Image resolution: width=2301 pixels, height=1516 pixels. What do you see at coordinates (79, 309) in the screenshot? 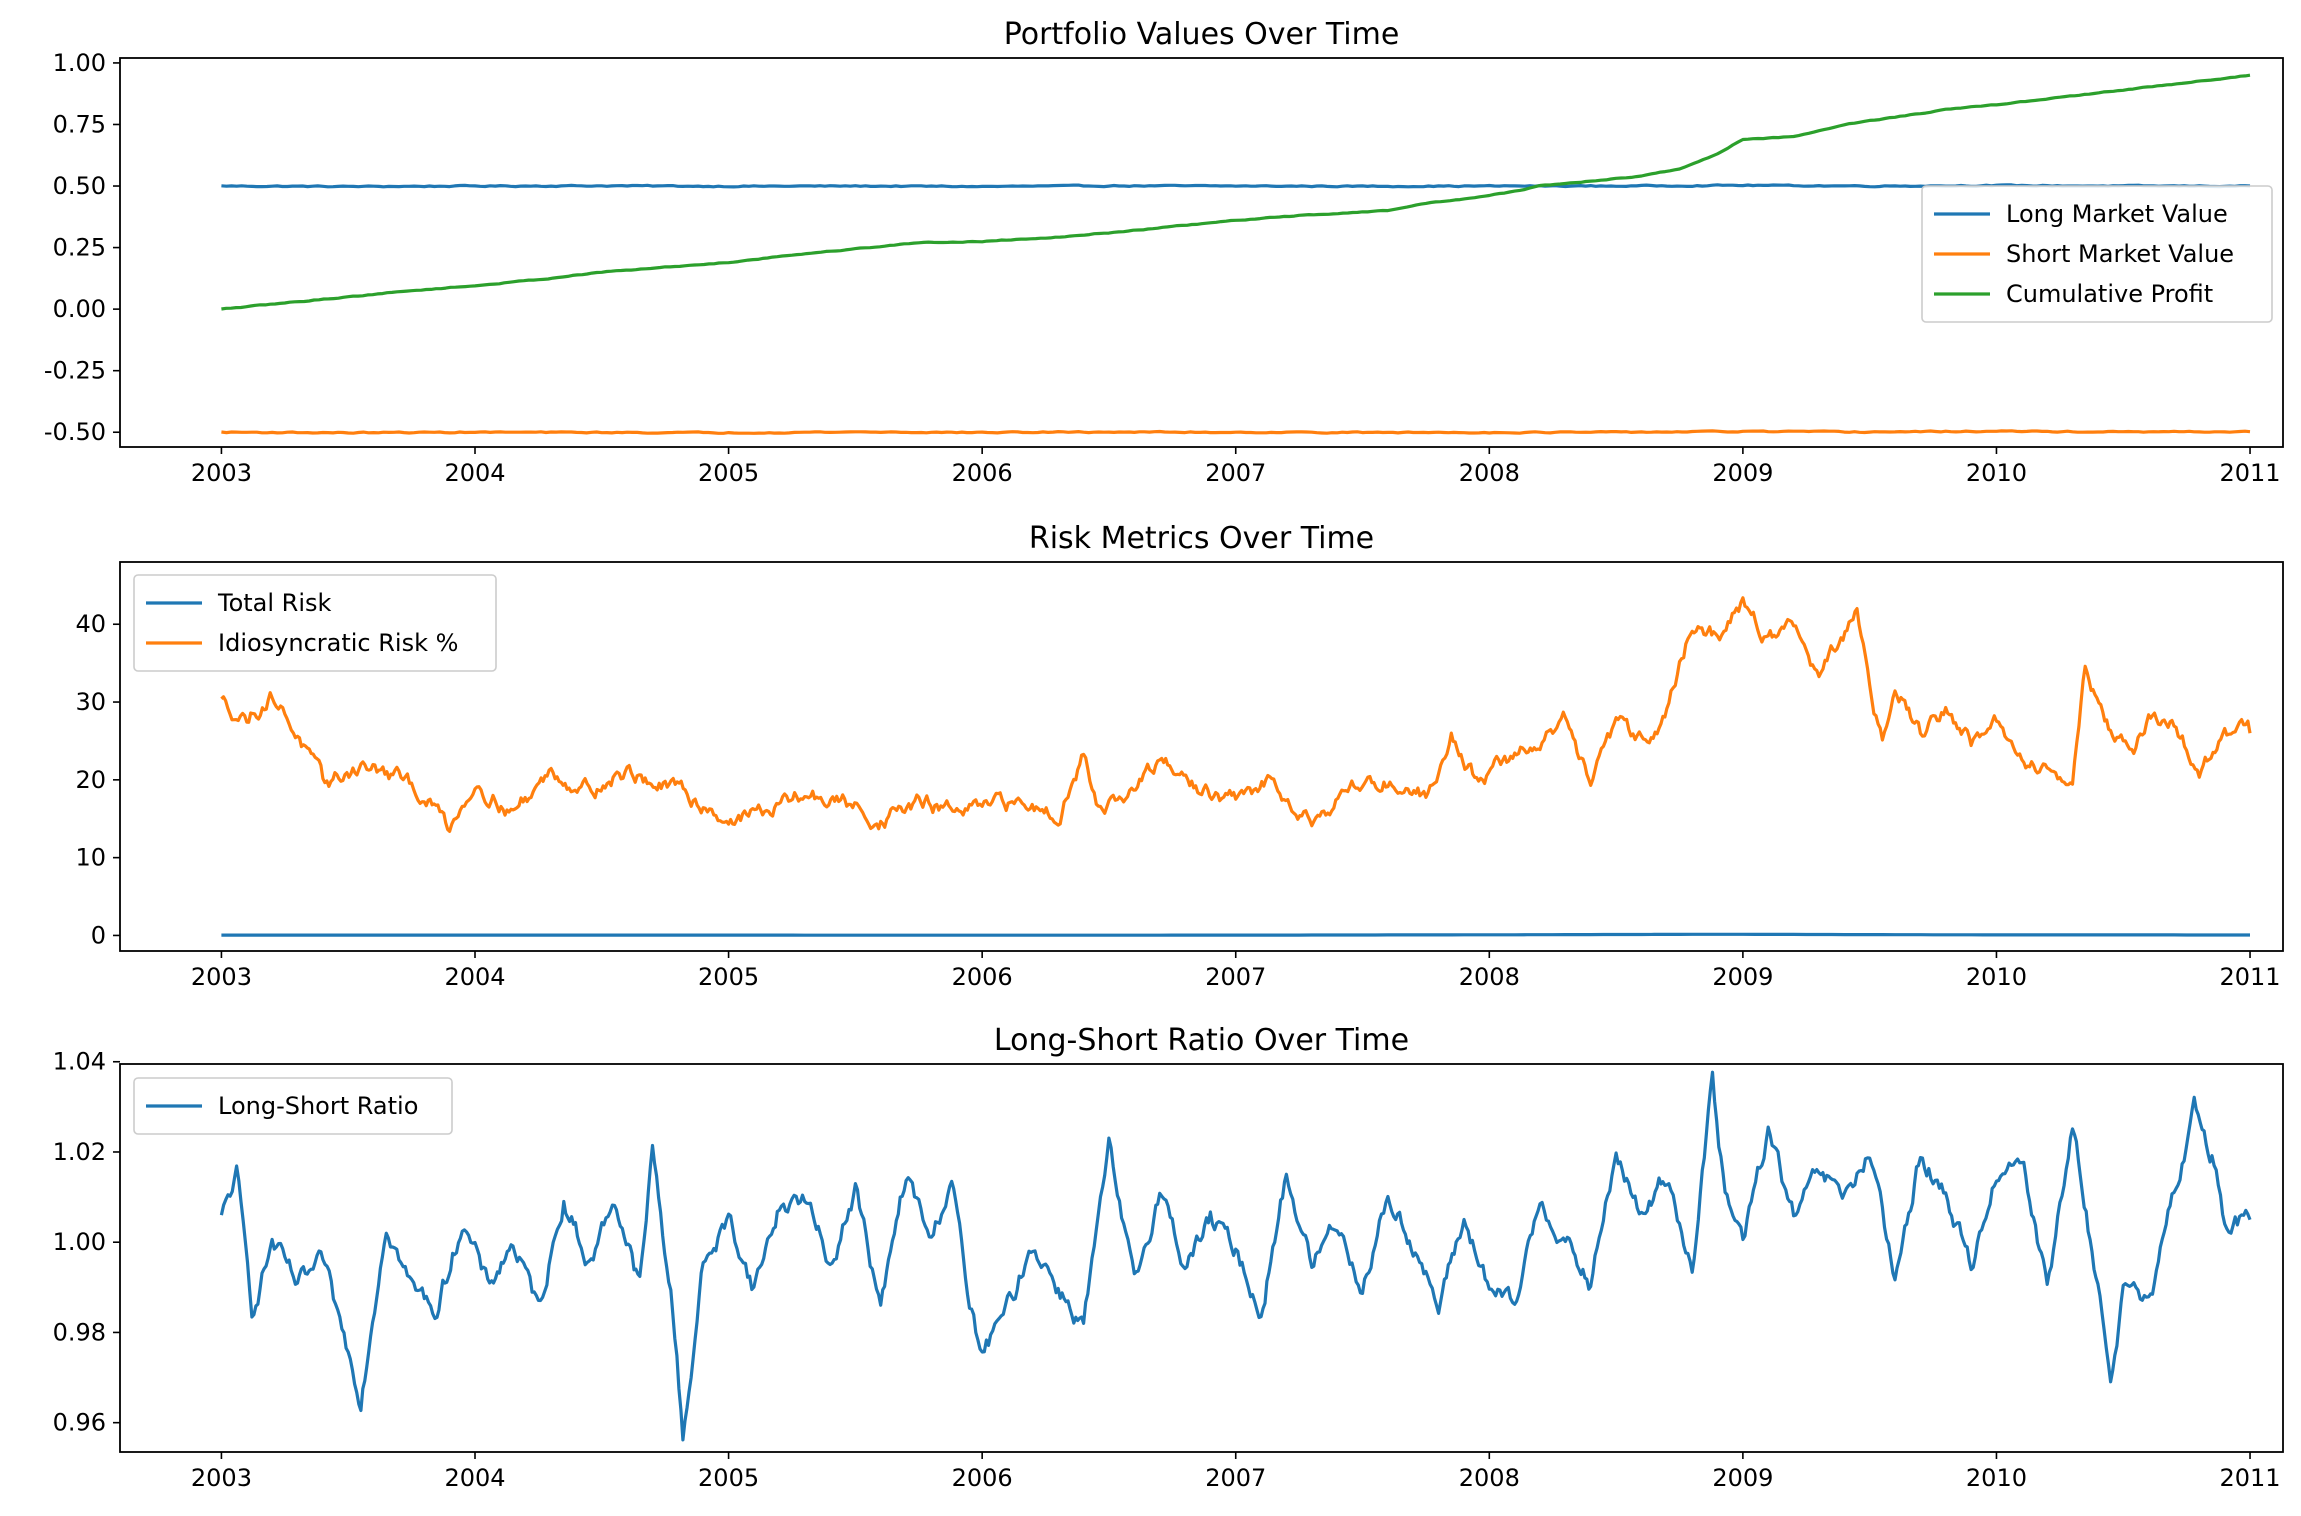
I see `y-tick-label: 0.00` at bounding box center [79, 309].